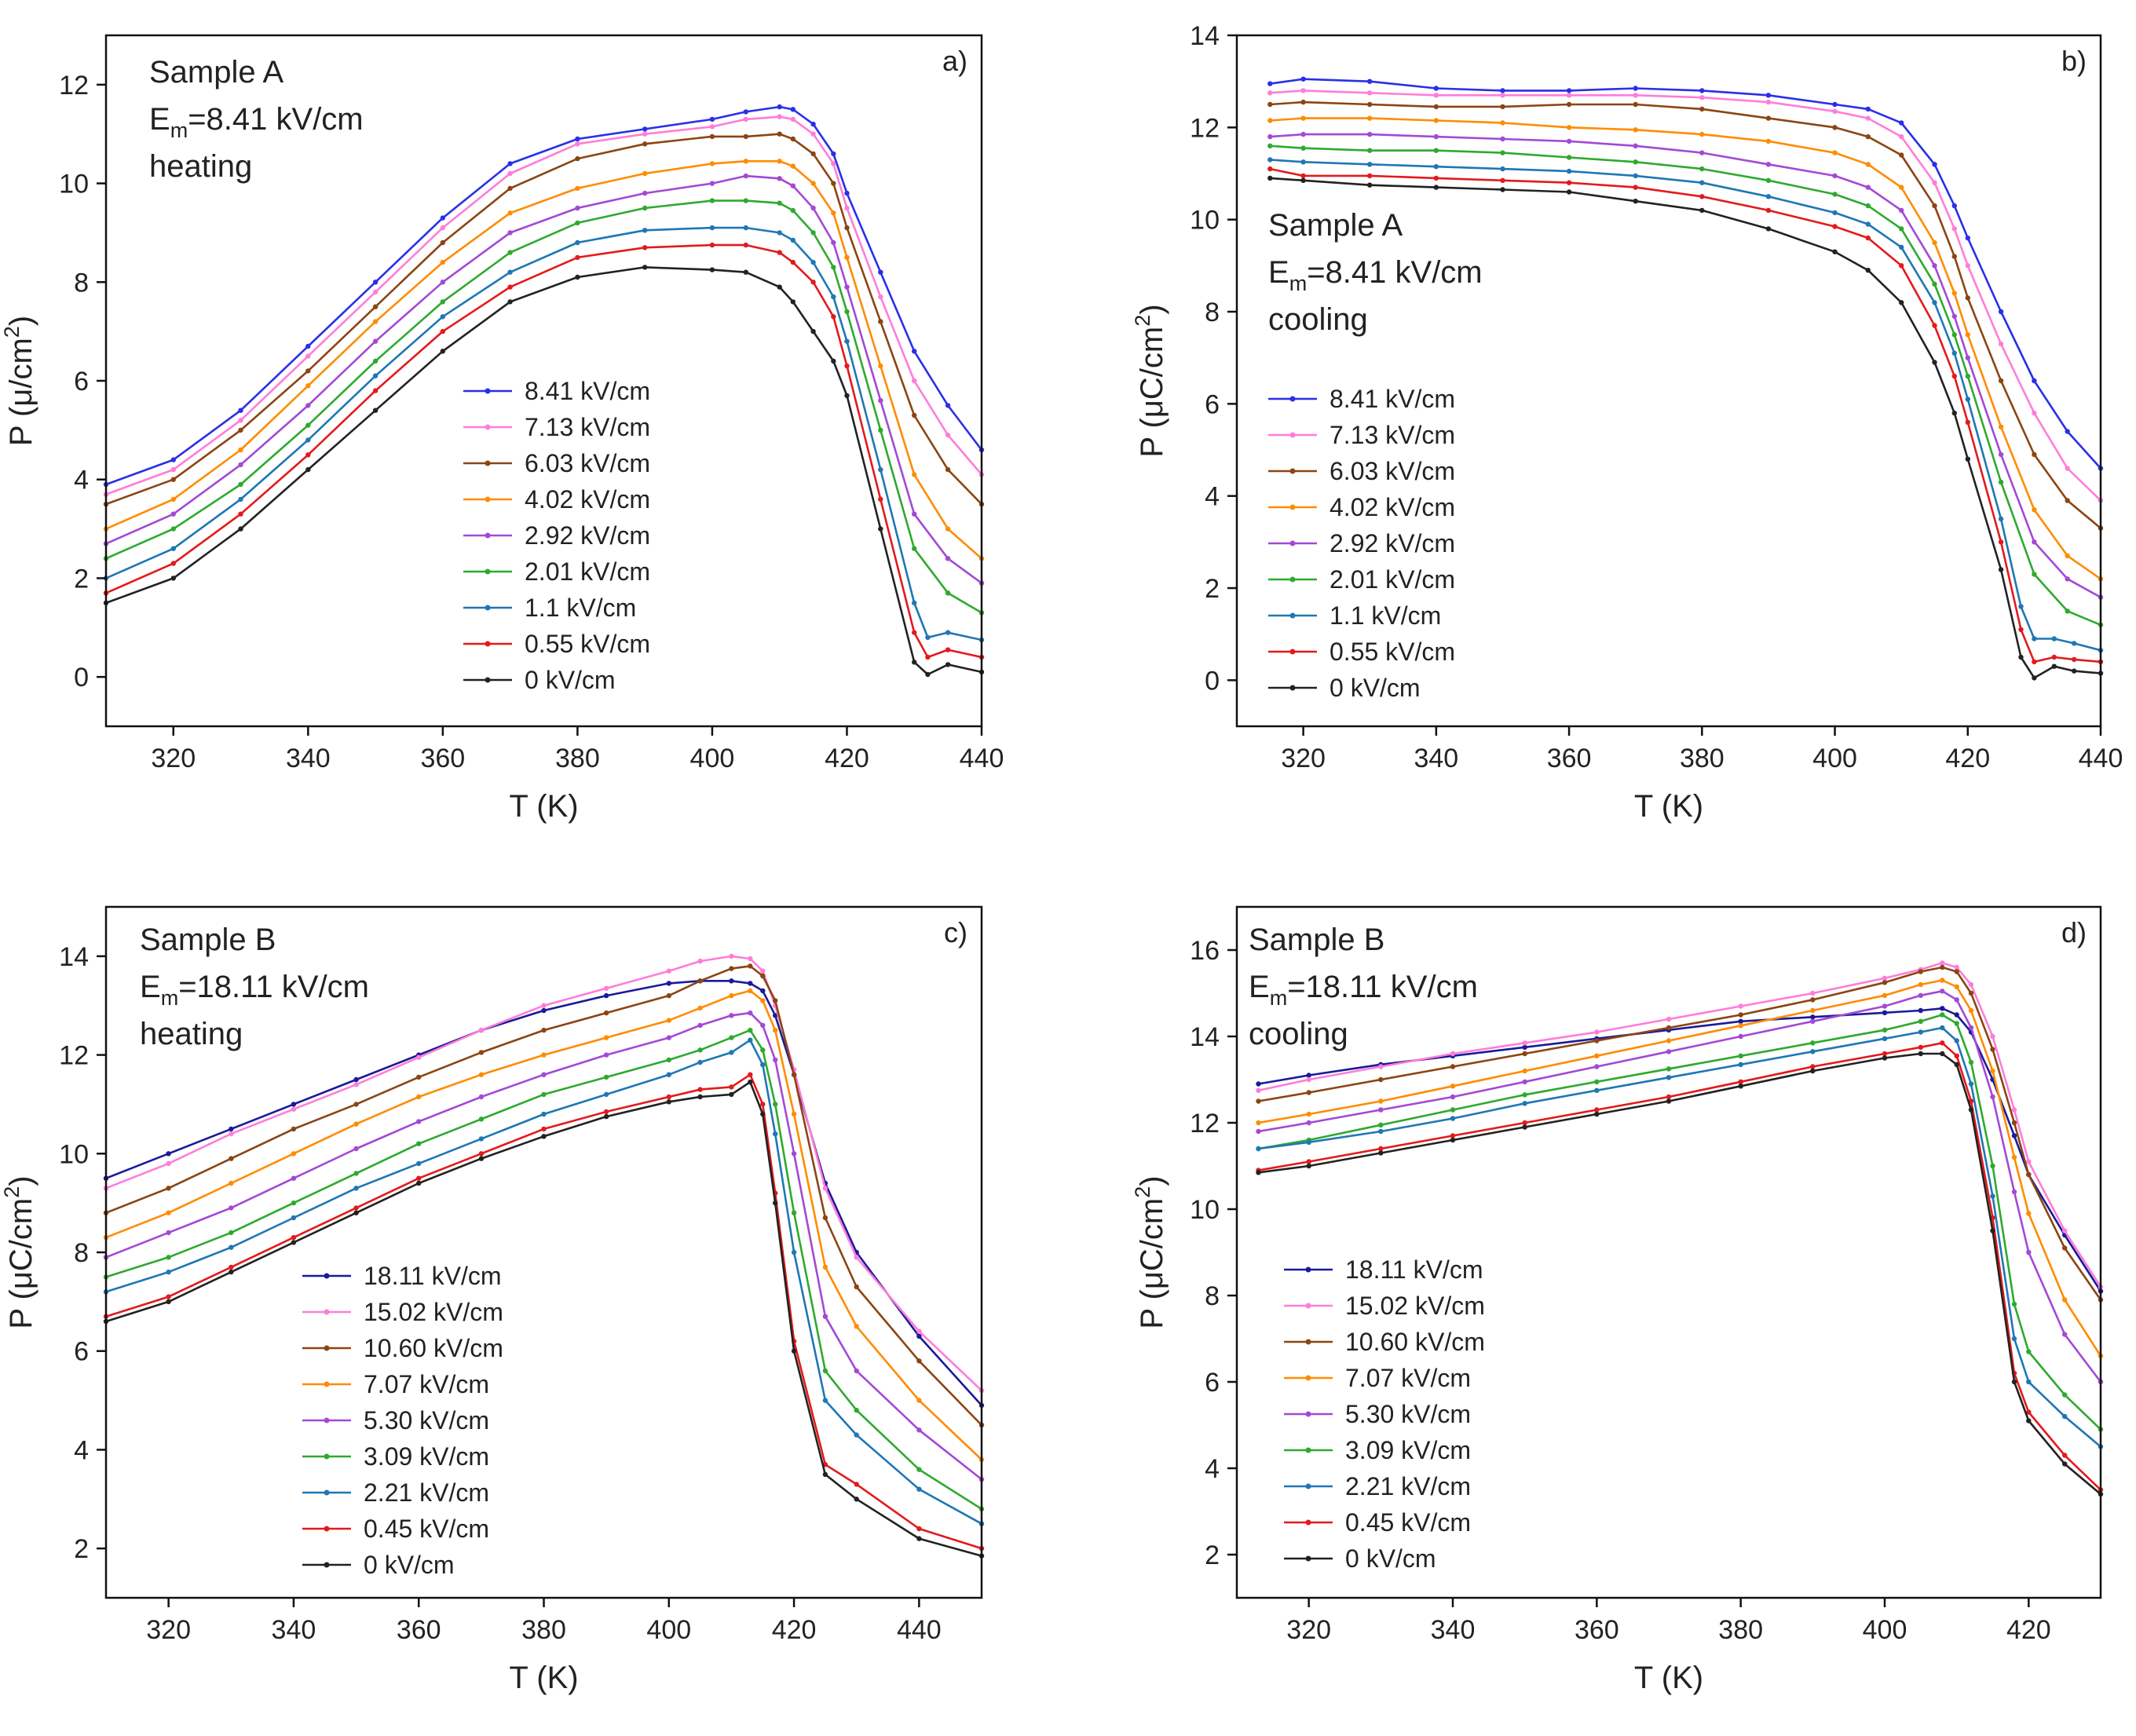 The image size is (2136, 1736). Describe the element at coordinates (1408, 1378) in the screenshot. I see `legend-label: 7.07 kV/cm` at that location.